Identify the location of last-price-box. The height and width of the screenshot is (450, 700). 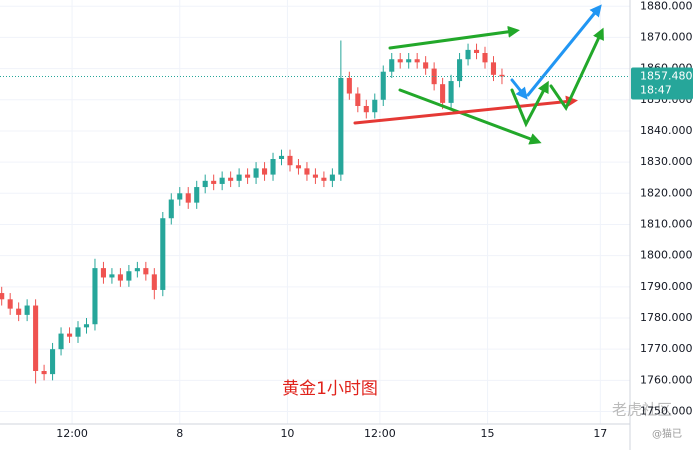
(662, 83).